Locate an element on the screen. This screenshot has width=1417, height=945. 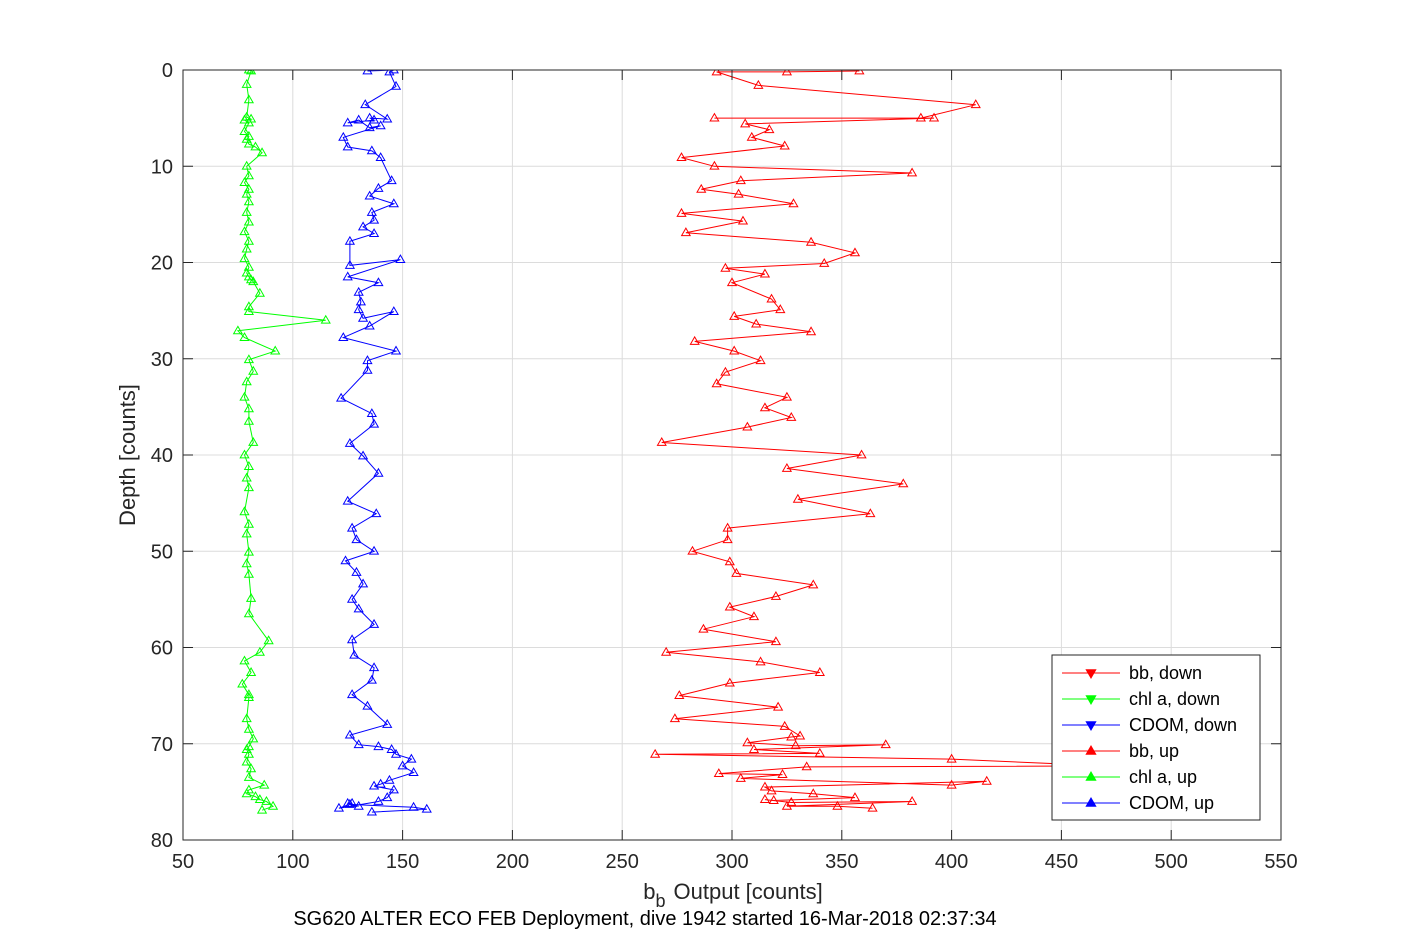
legend-label: chl a, up is located at coordinates (1163, 777).